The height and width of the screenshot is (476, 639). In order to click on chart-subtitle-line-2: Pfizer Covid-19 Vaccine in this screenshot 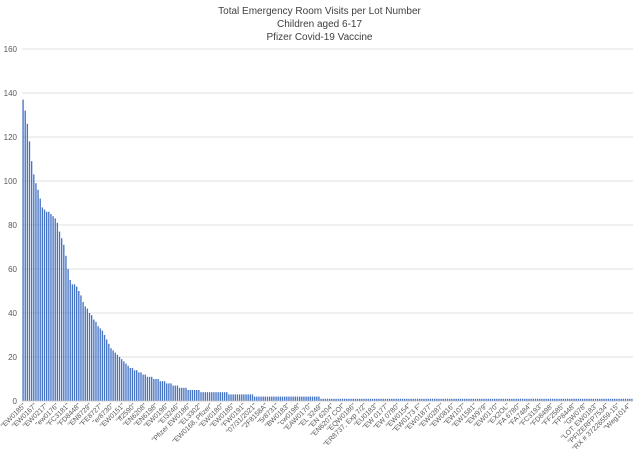, I will do `click(320, 37)`.